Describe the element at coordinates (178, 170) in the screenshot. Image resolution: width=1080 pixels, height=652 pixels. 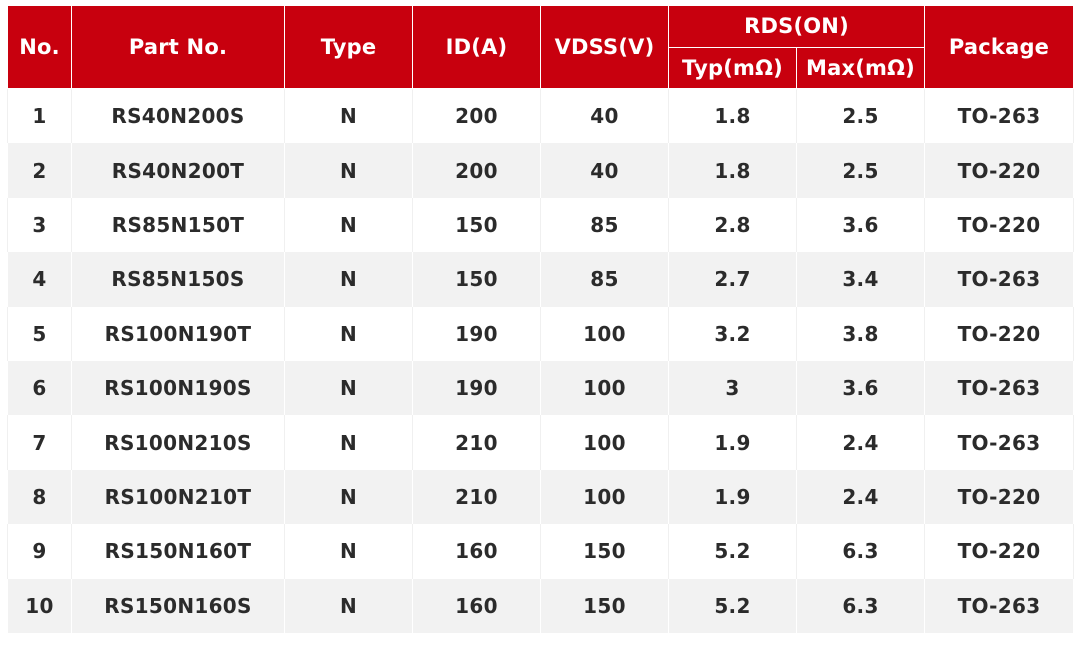
I see `cell-part-no: RS40N200T` at that location.